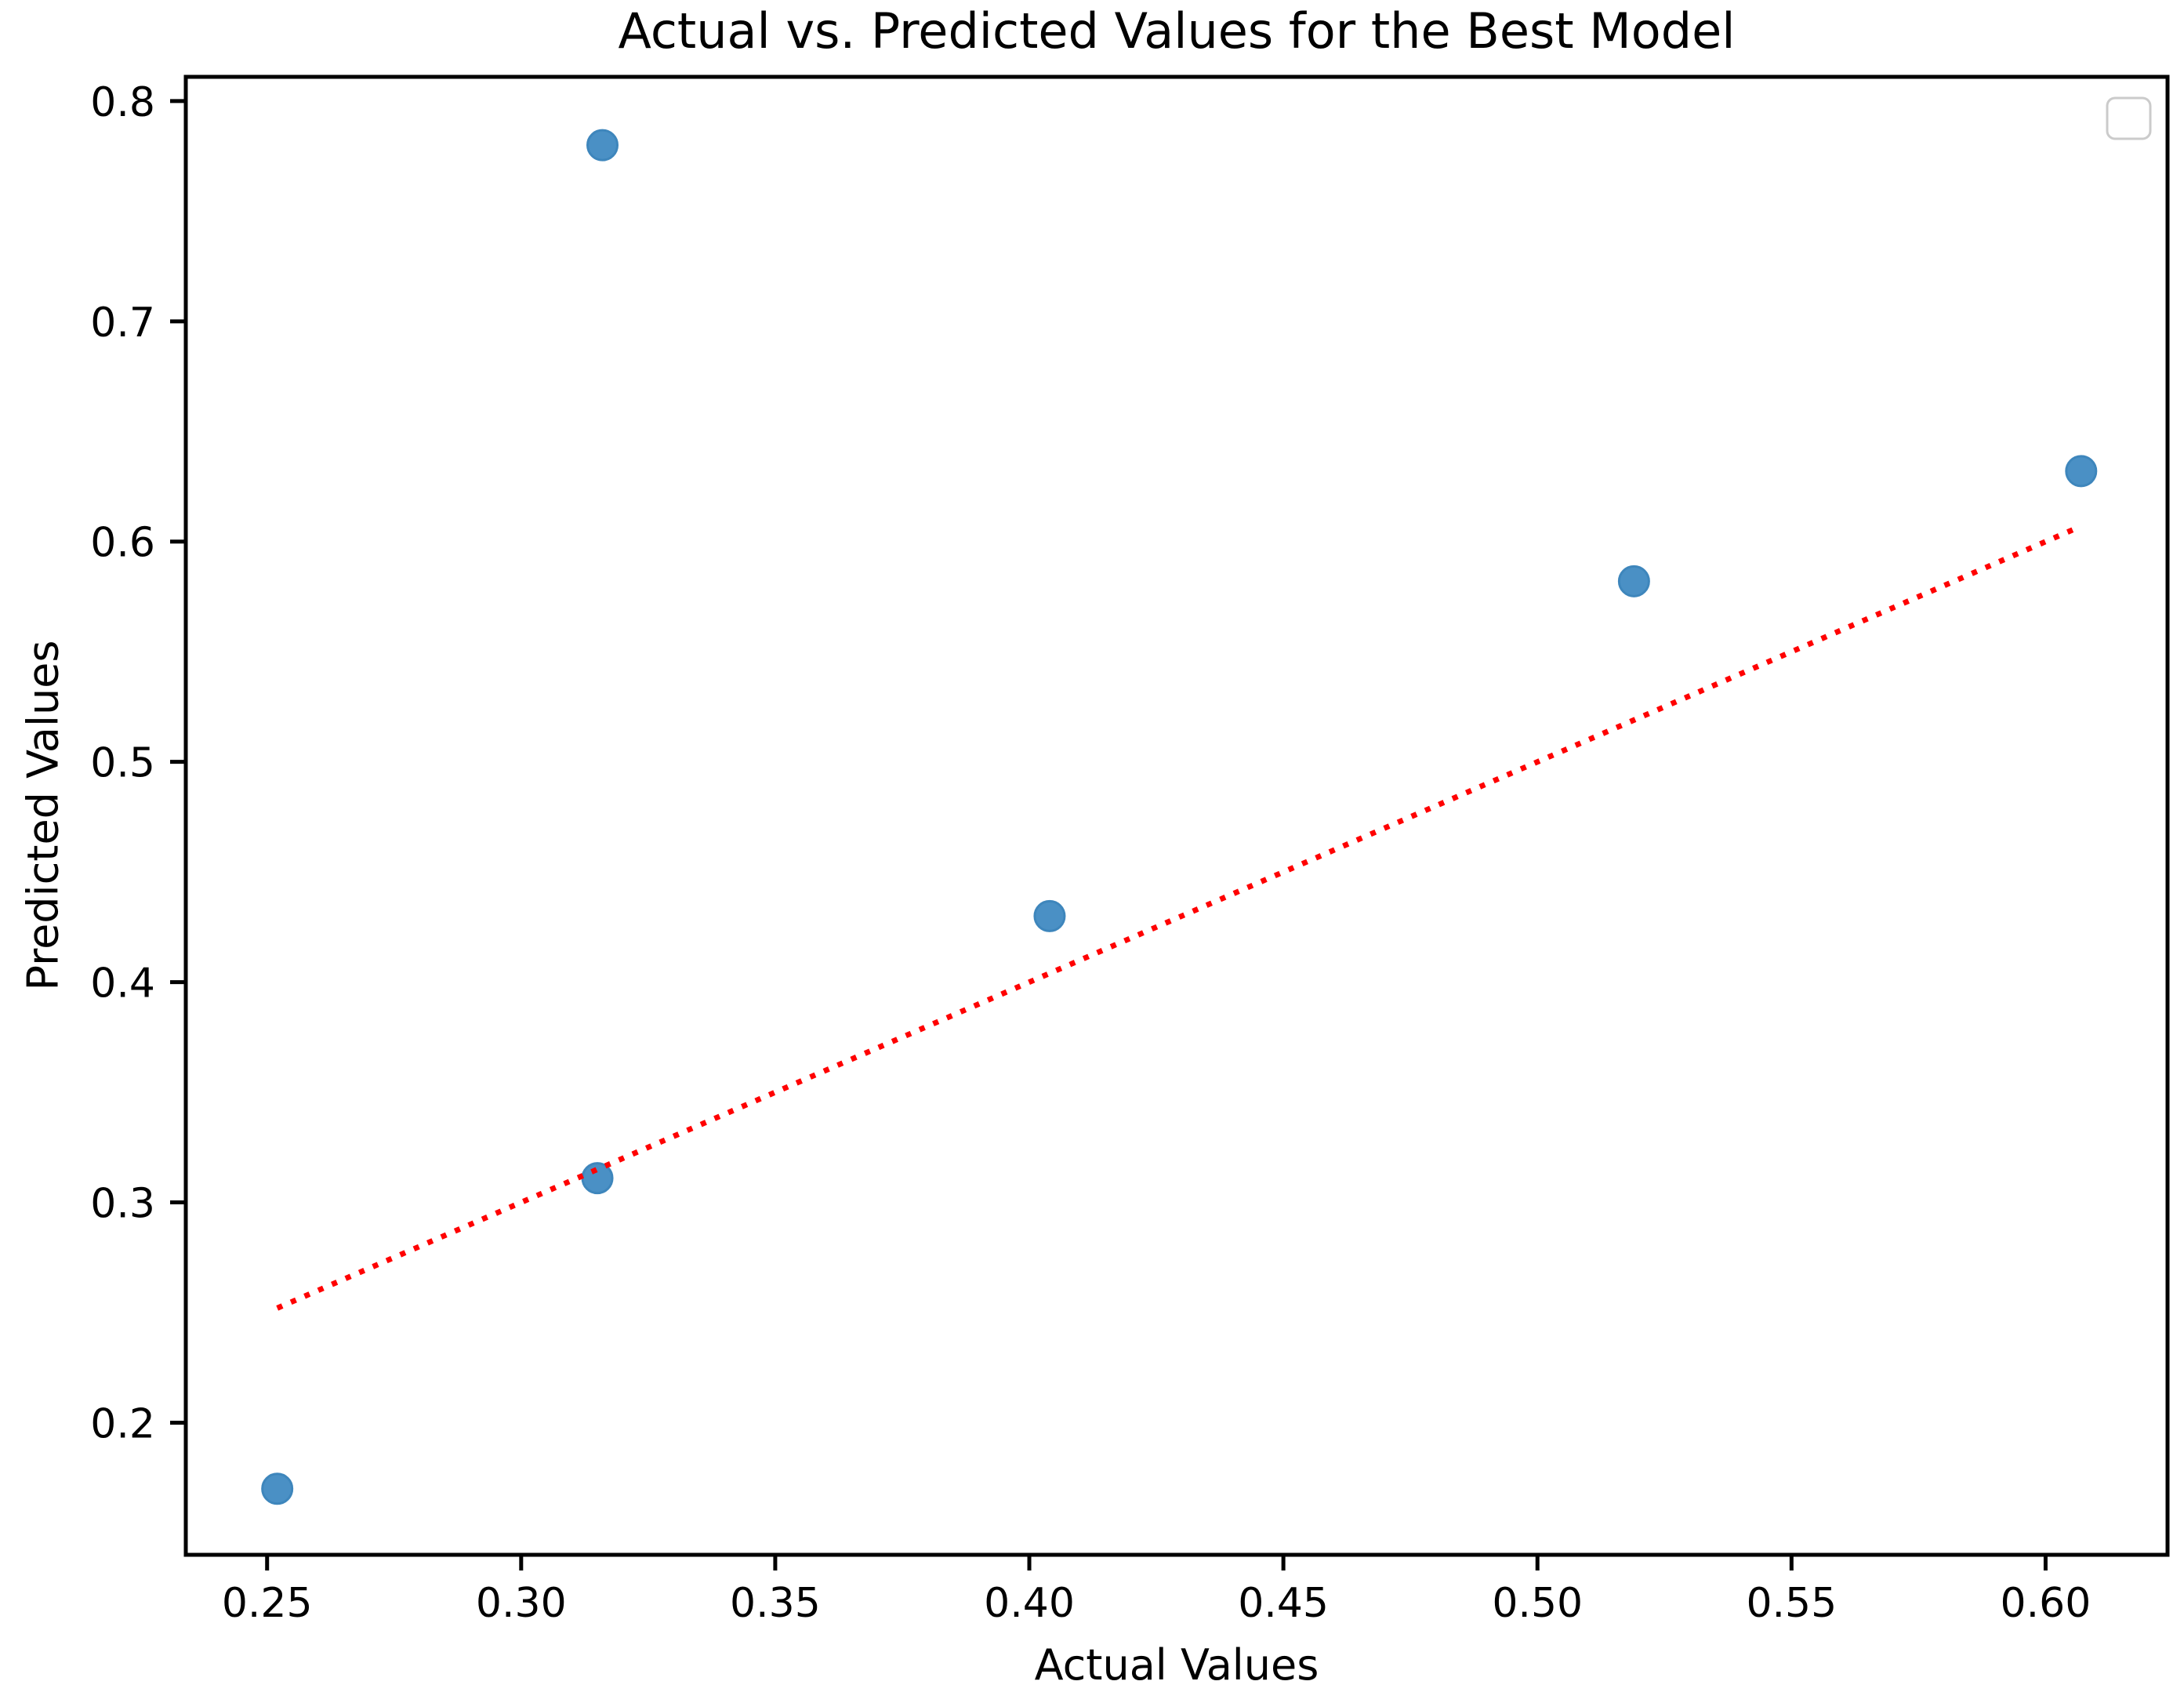 The height and width of the screenshot is (1703, 2184). What do you see at coordinates (775, 1603) in the screenshot?
I see `x-tick-label: 0.35` at bounding box center [775, 1603].